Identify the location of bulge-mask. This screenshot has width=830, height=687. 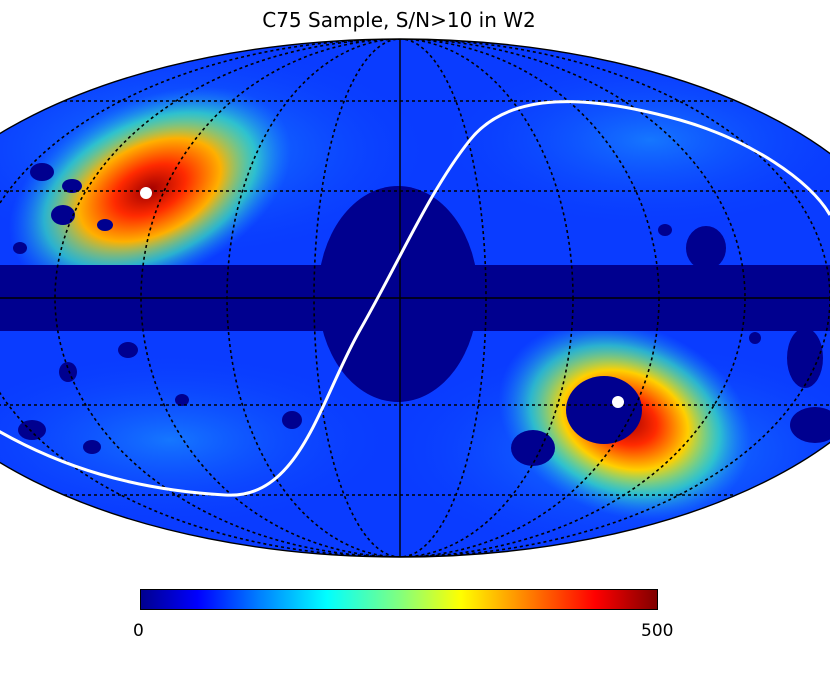
(398, 294).